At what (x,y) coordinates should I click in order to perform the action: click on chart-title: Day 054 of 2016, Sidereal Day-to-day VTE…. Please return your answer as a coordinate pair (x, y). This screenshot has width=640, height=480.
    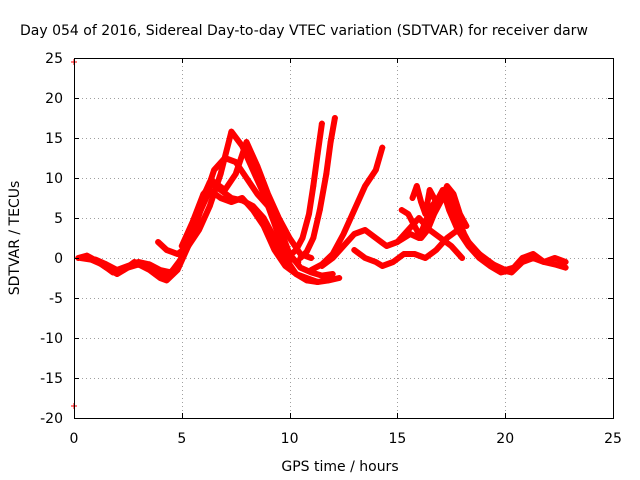
    Looking at the image, I should click on (304, 31).